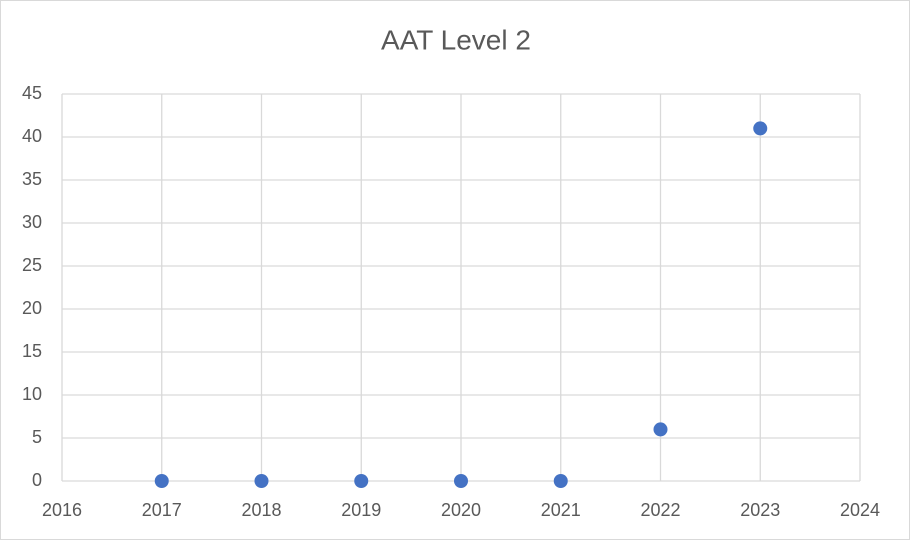  I want to click on y-tick-label: 20, so click(32, 308).